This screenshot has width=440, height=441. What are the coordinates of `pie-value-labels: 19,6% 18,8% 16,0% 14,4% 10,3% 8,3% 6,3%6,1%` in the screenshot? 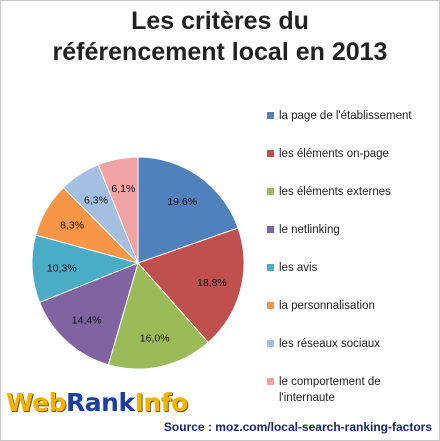 It's located at (137, 263).